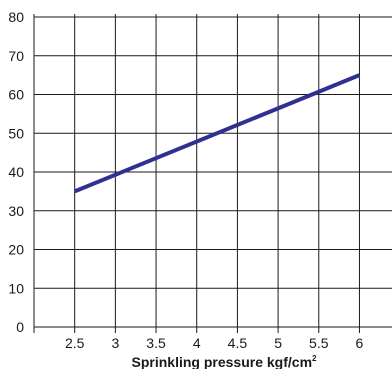 This screenshot has width=392, height=369. Describe the element at coordinates (314, 358) in the screenshot. I see `x-axis-title-superscript: 2` at that location.